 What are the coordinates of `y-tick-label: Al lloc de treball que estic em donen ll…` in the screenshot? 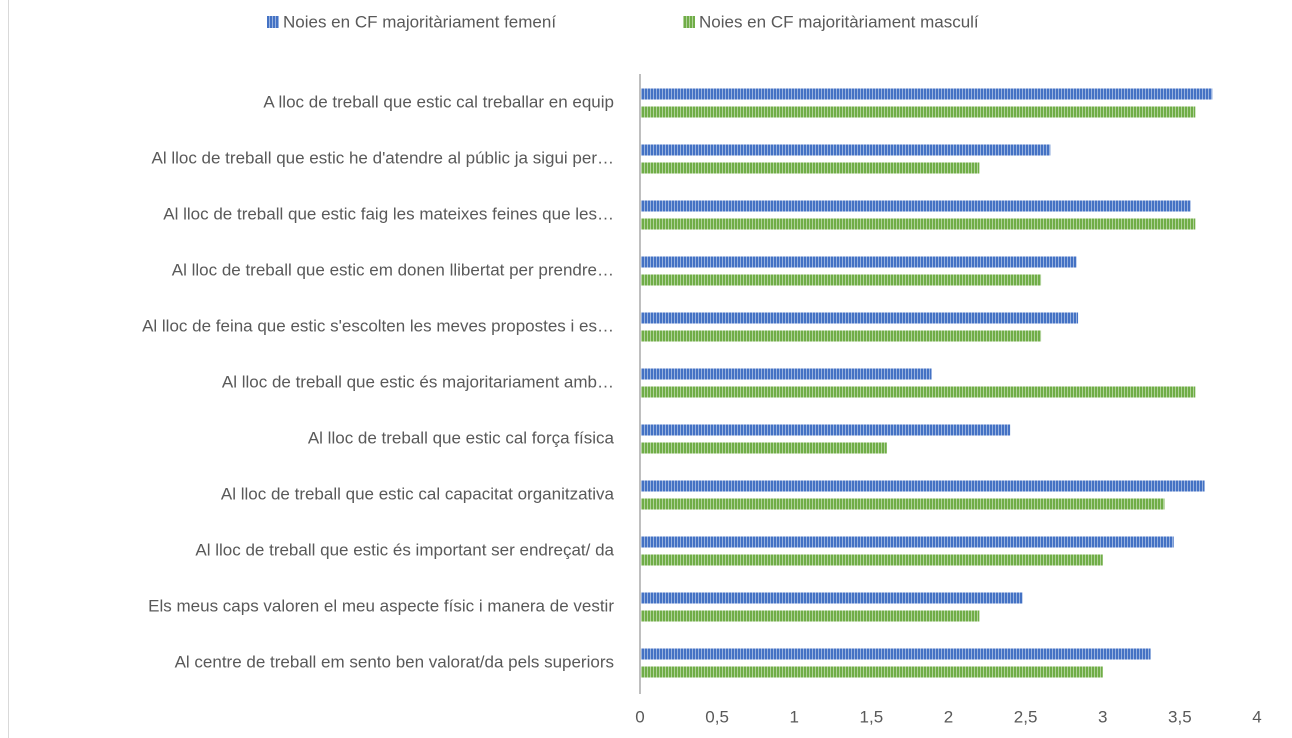 It's located at (393, 269).